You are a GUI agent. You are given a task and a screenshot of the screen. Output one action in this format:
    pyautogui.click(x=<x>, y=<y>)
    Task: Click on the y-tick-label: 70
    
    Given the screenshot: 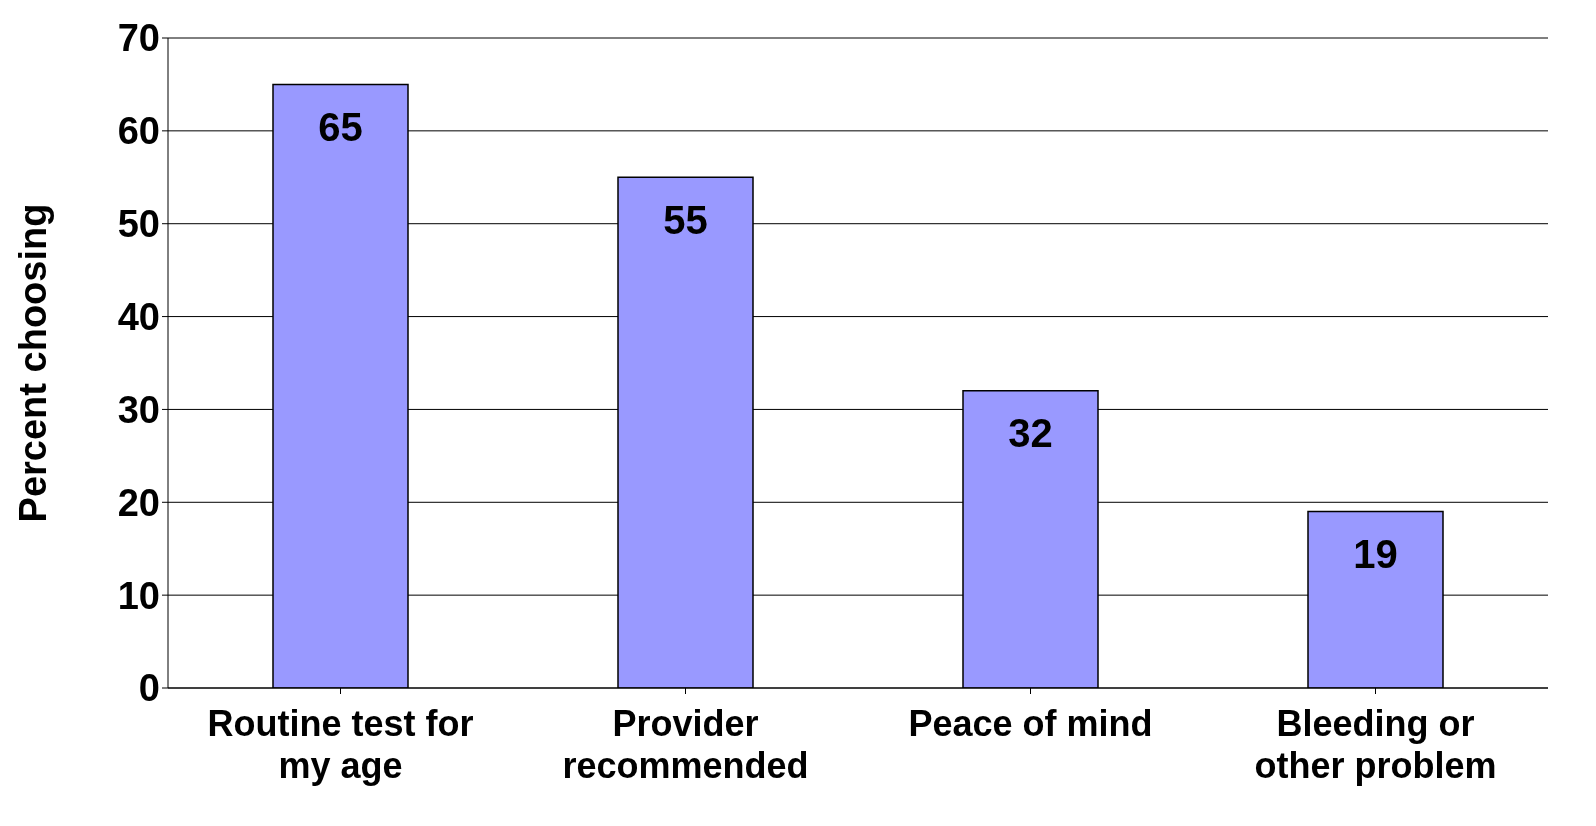 What is the action you would take?
    pyautogui.click(x=138, y=38)
    